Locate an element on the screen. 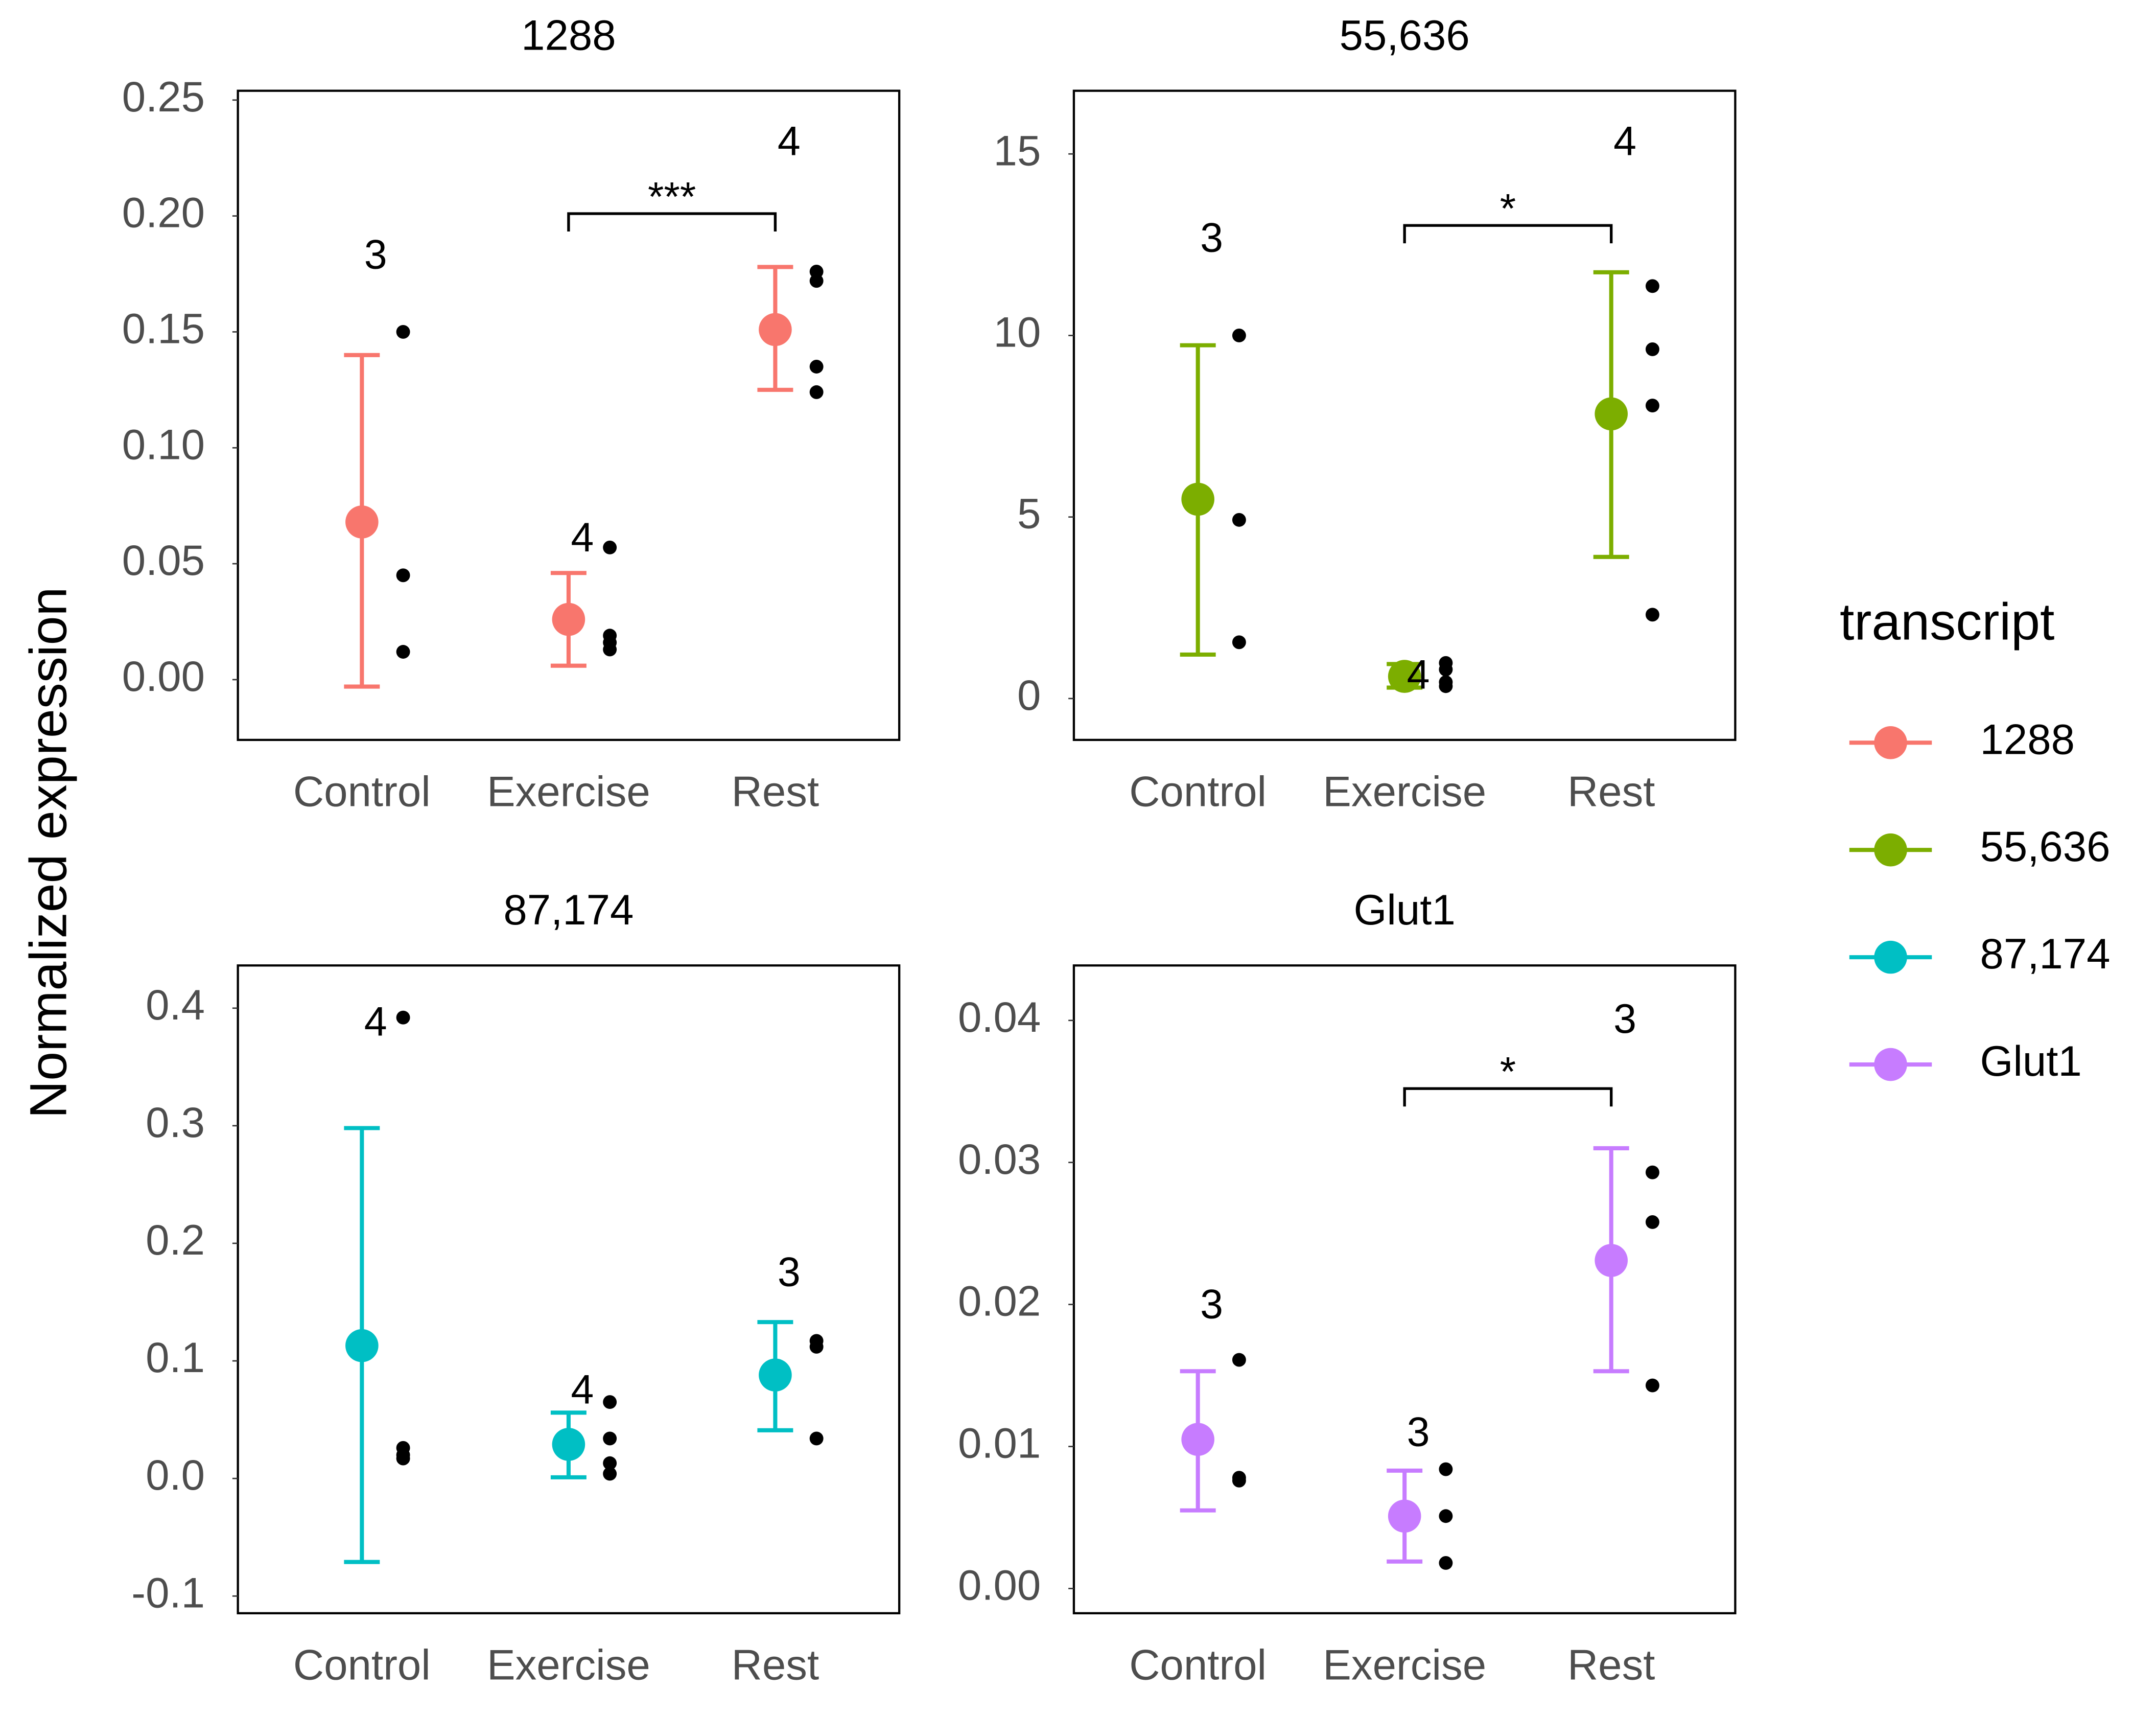 This screenshot has height=1715, width=2156. significance-label: *** is located at coordinates (672, 197).